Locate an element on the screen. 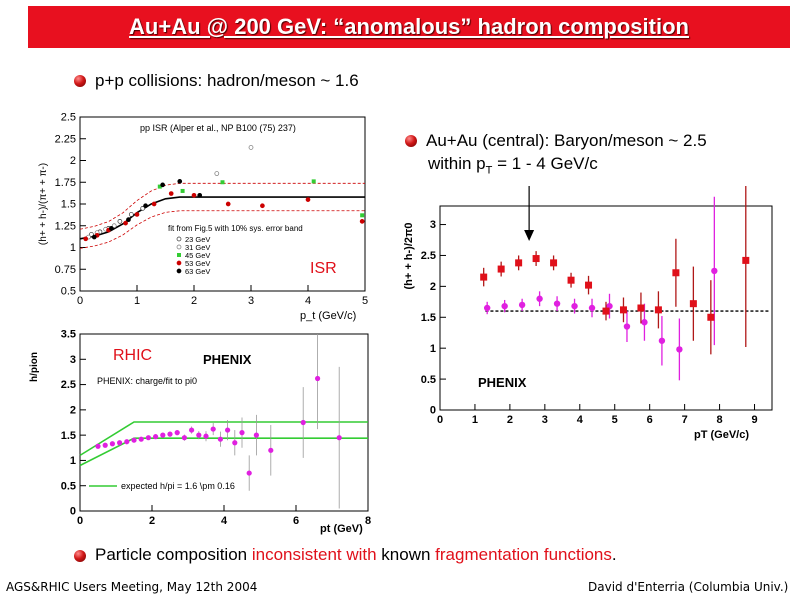 The height and width of the screenshot is (600, 800). plot-frame is located at coordinates (606, 308).